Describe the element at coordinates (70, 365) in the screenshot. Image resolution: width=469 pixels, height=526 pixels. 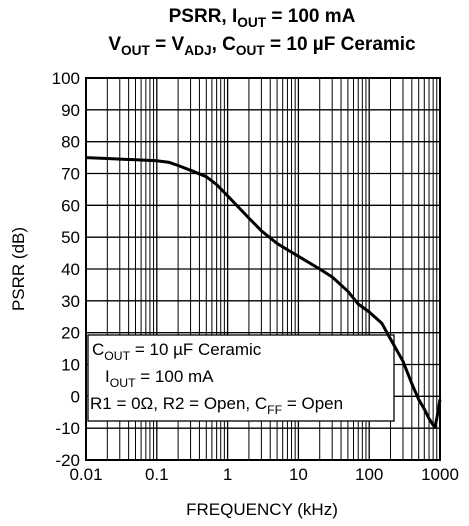
I see `y-tick-label: 10` at that location.